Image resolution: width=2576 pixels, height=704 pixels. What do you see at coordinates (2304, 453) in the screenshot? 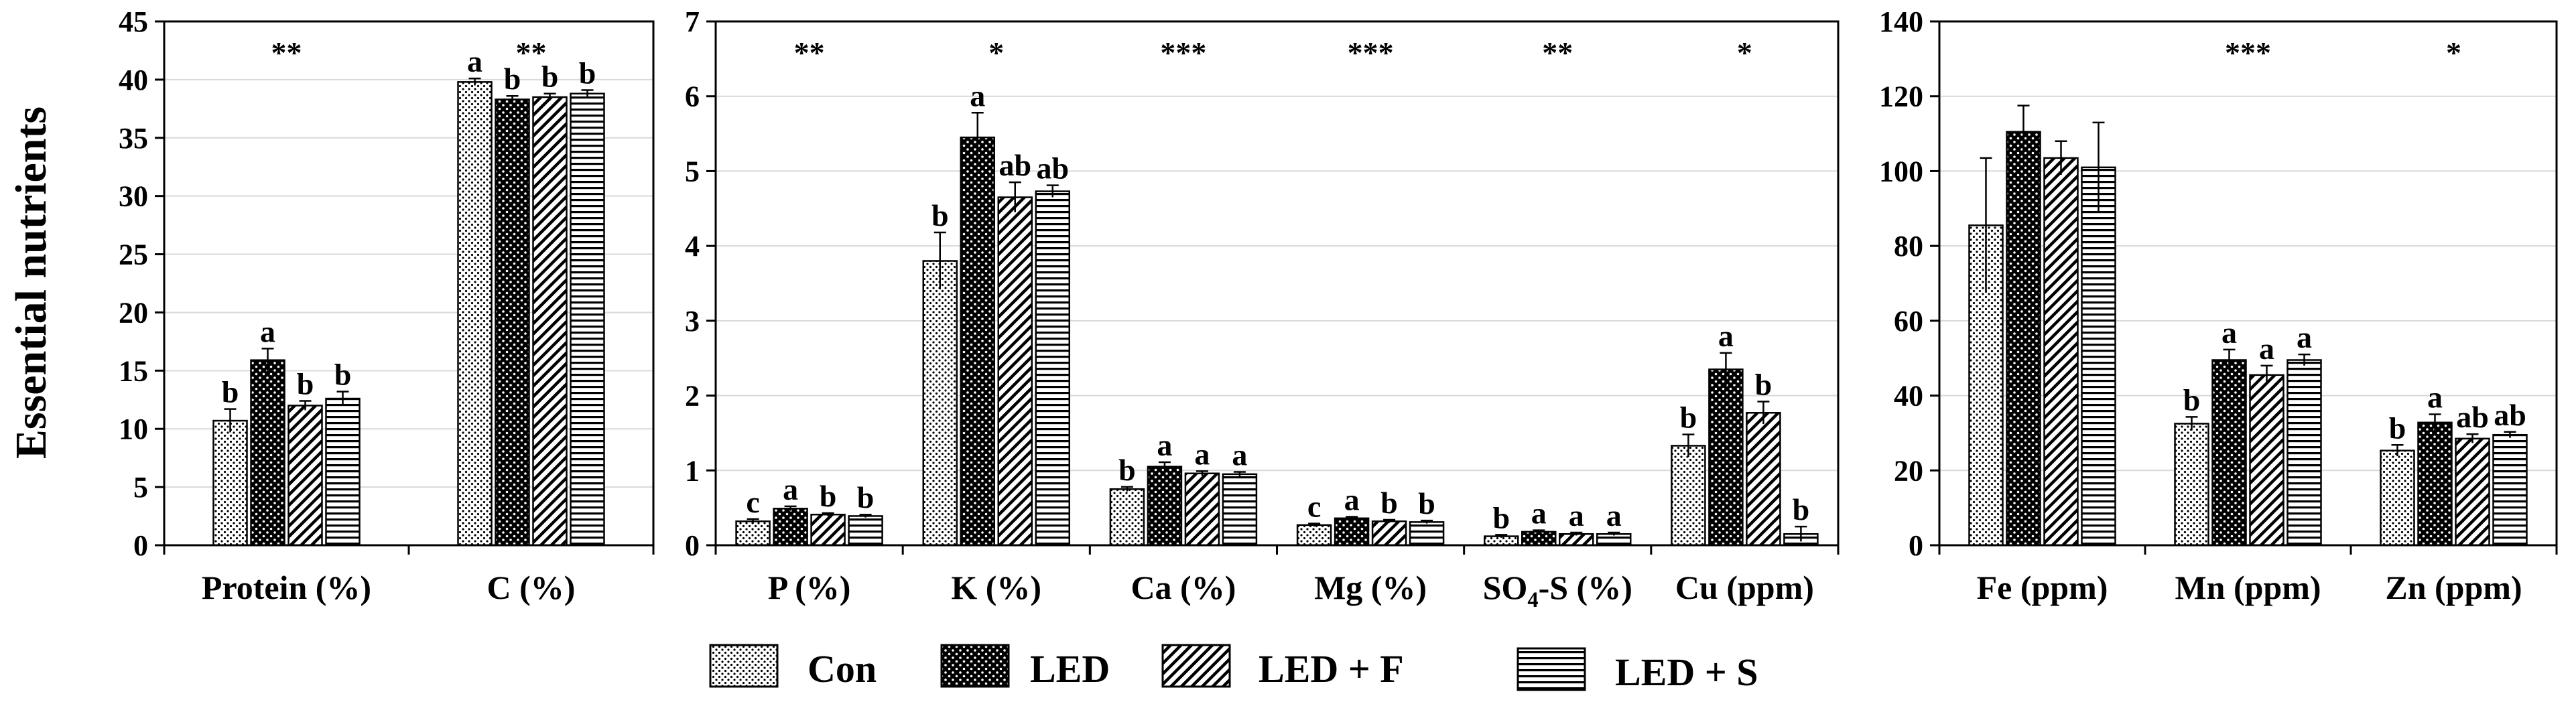
I see `bar-led-s-mn-ppm` at bounding box center [2304, 453].